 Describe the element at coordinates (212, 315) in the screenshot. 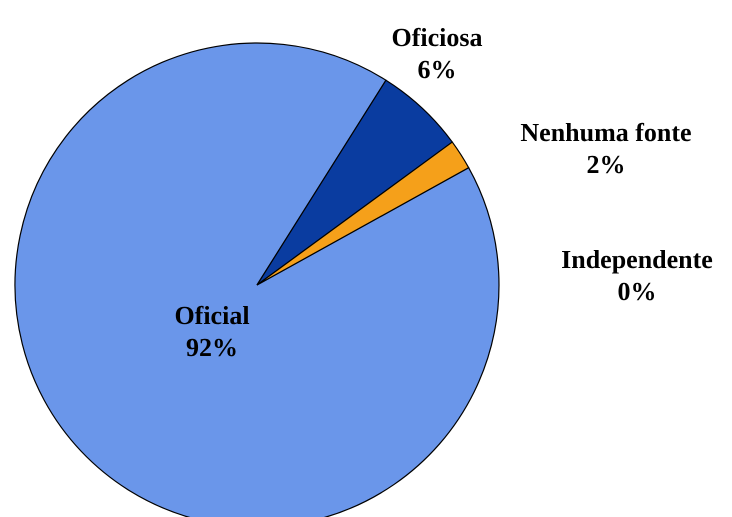

I see `slice-label: Oficial` at that location.